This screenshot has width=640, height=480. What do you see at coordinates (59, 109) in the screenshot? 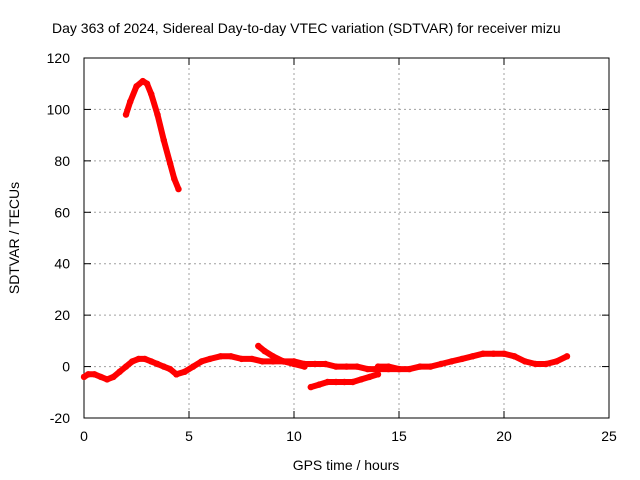
I see `y-tick-label: 100` at bounding box center [59, 109].